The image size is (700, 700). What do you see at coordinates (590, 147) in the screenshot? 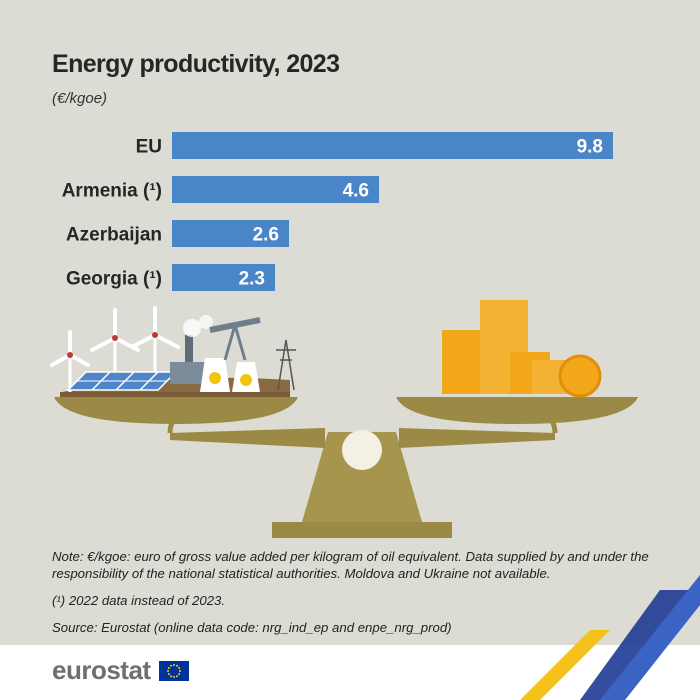
I see `value-label: 9.8` at bounding box center [590, 147].